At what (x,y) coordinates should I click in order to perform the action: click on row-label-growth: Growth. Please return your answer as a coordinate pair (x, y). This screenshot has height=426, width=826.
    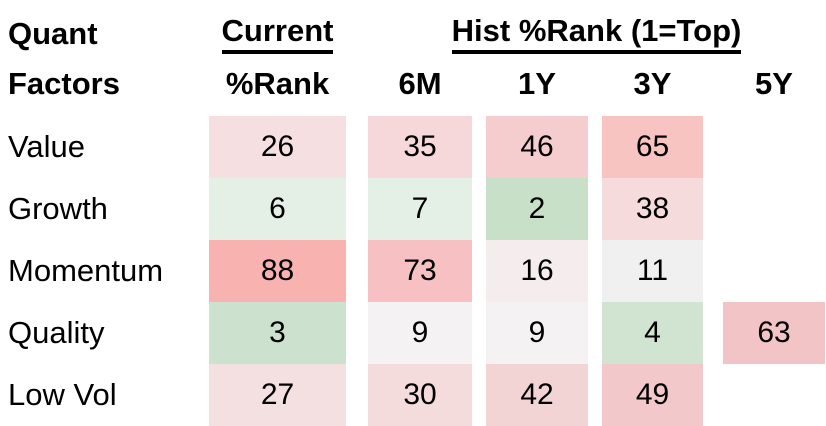
    Looking at the image, I should click on (58, 208).